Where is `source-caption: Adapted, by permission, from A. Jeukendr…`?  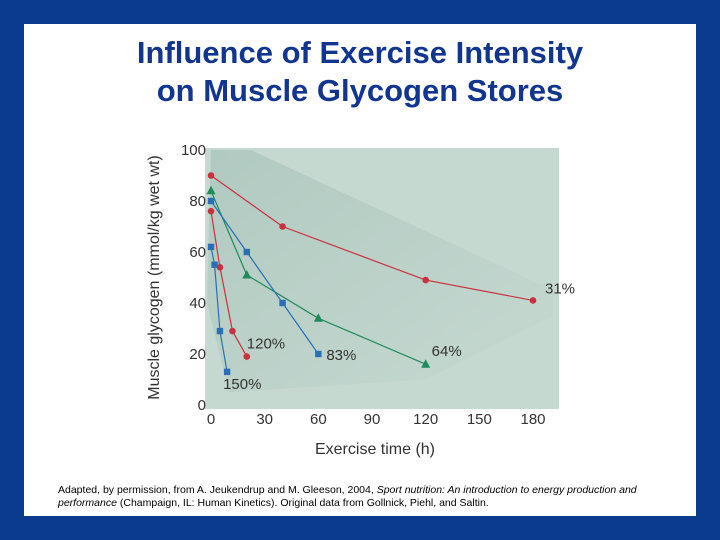
source-caption: Adapted, by permission, from A. Jeukendr… is located at coordinates (368, 497).